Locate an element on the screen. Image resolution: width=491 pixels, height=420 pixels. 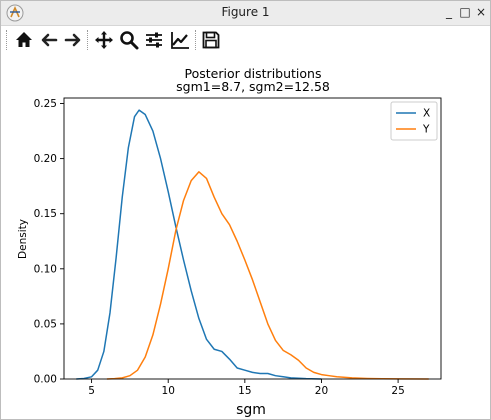
arrow-left-icon is located at coordinates (49, 40).